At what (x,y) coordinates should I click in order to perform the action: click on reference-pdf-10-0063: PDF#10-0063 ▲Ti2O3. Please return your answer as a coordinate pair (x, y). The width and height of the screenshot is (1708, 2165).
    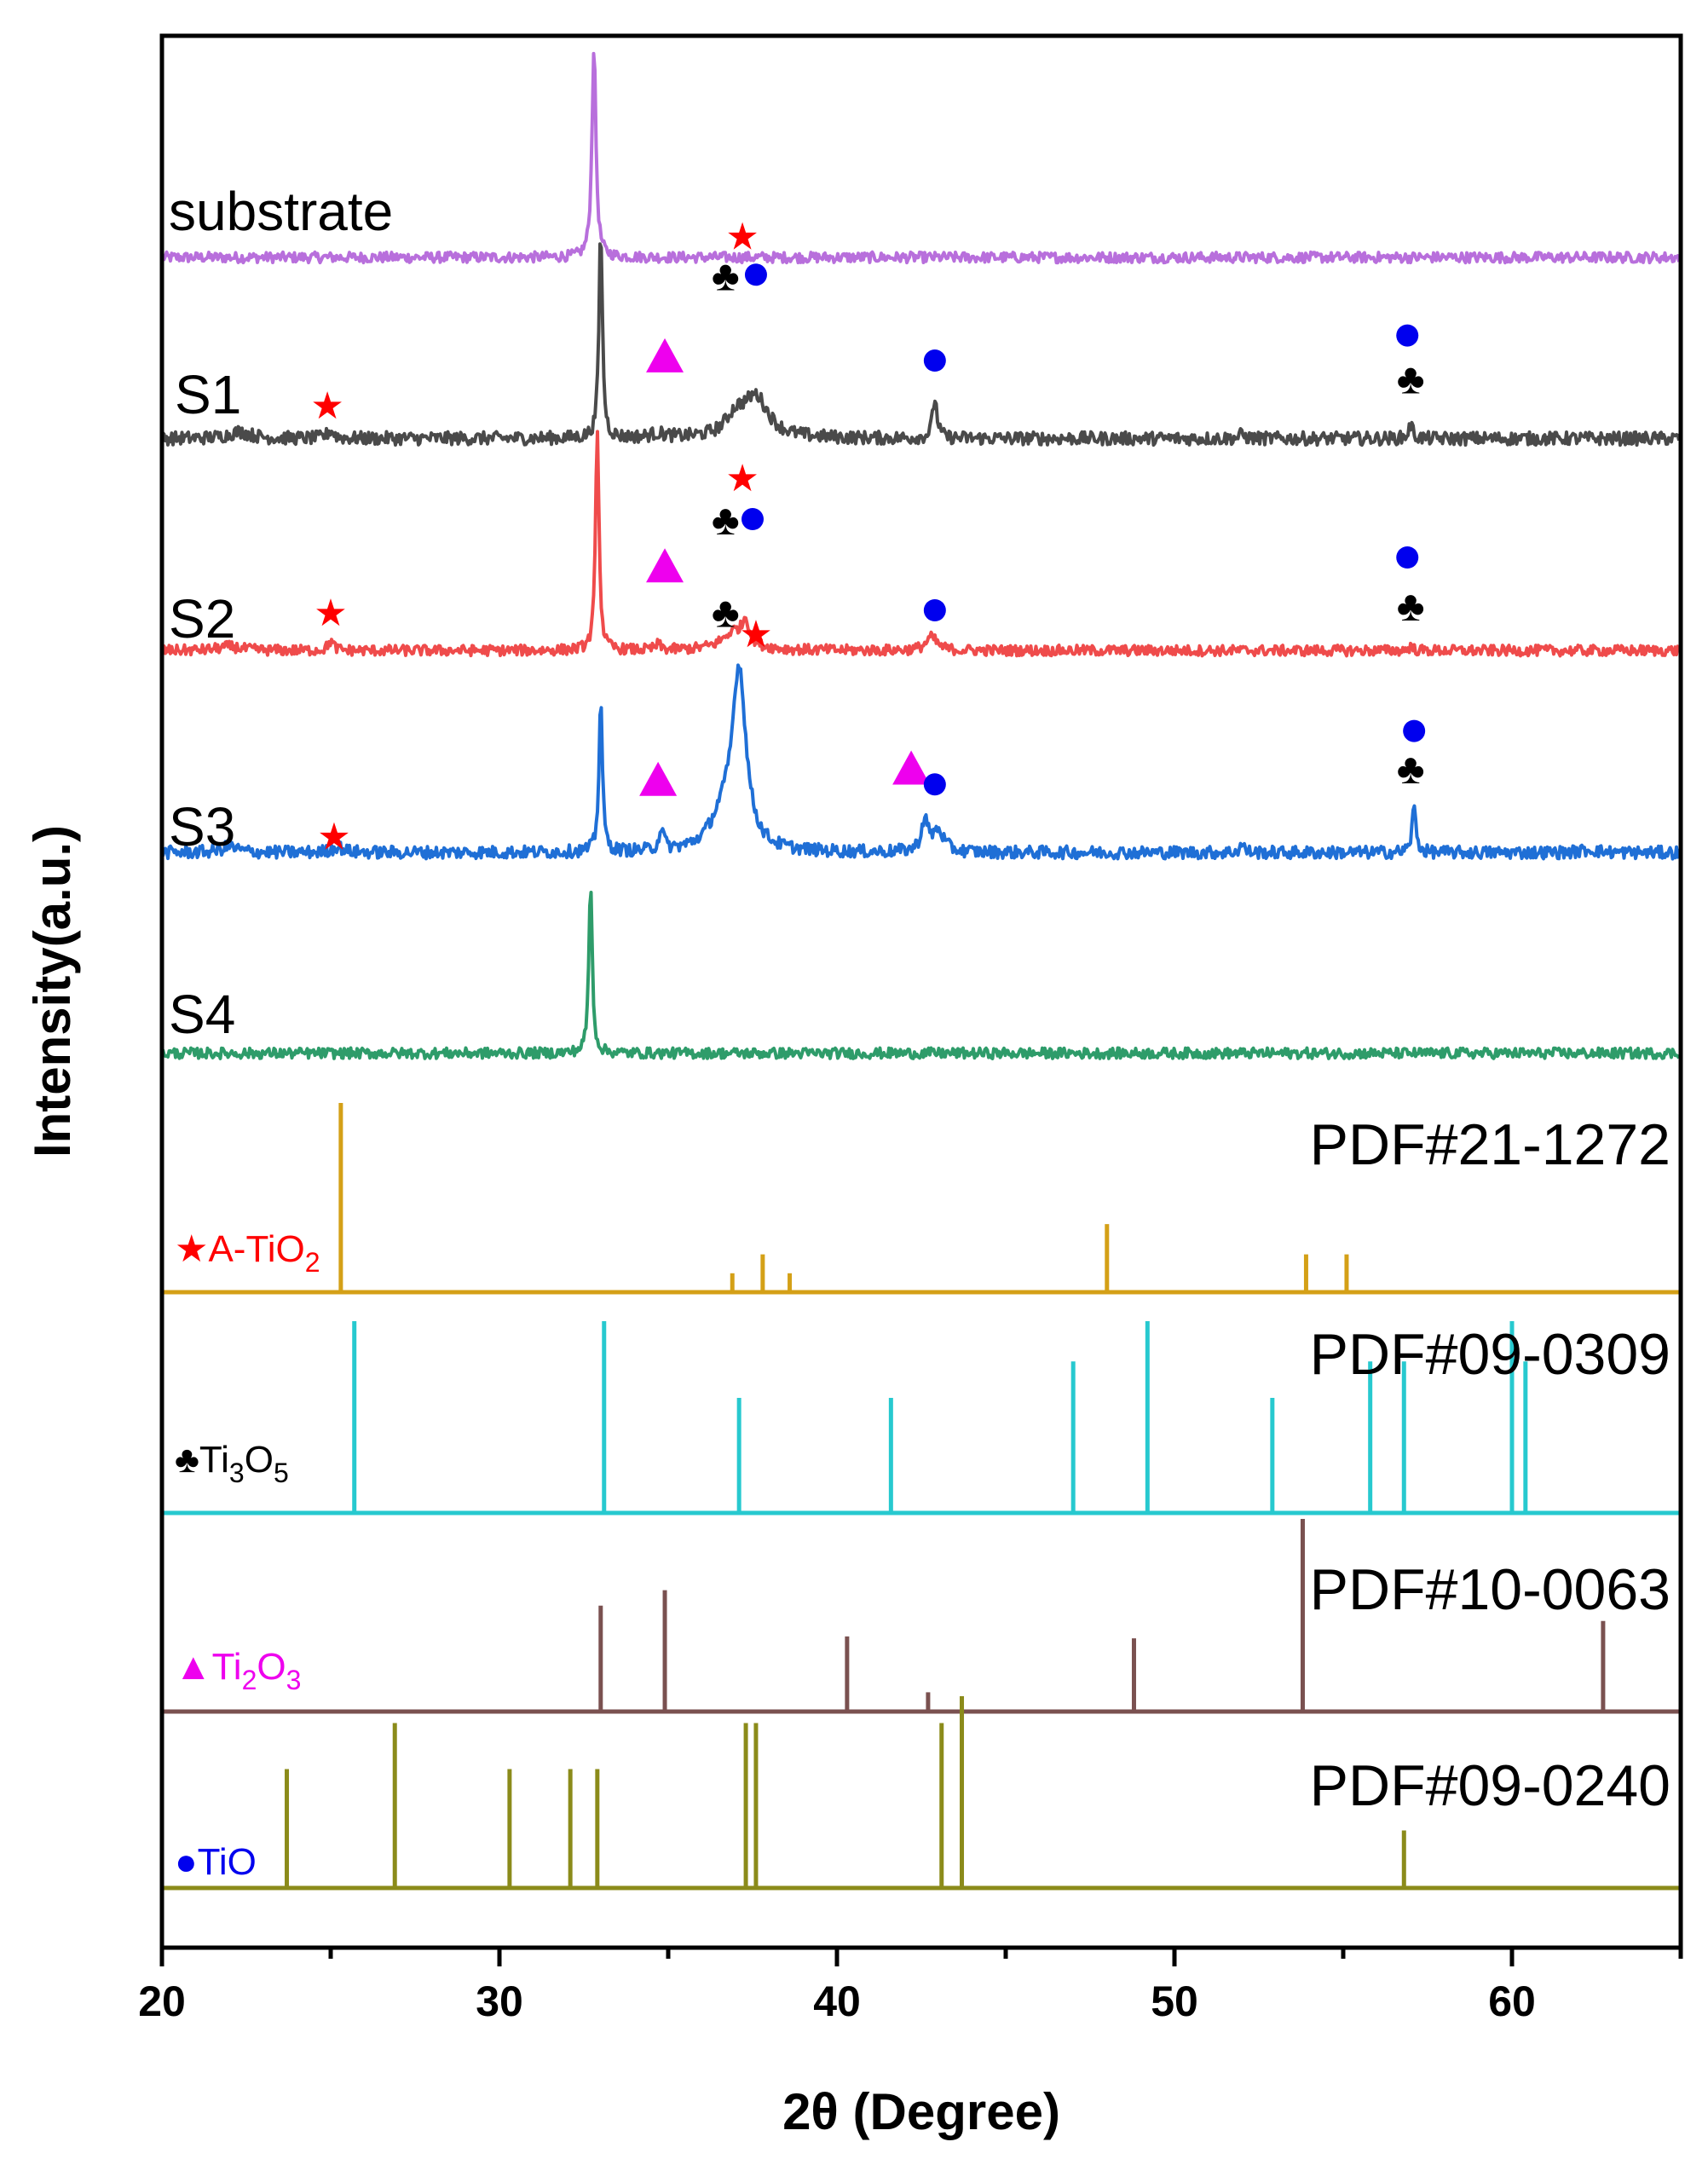
    Looking at the image, I should click on (921, 1616).